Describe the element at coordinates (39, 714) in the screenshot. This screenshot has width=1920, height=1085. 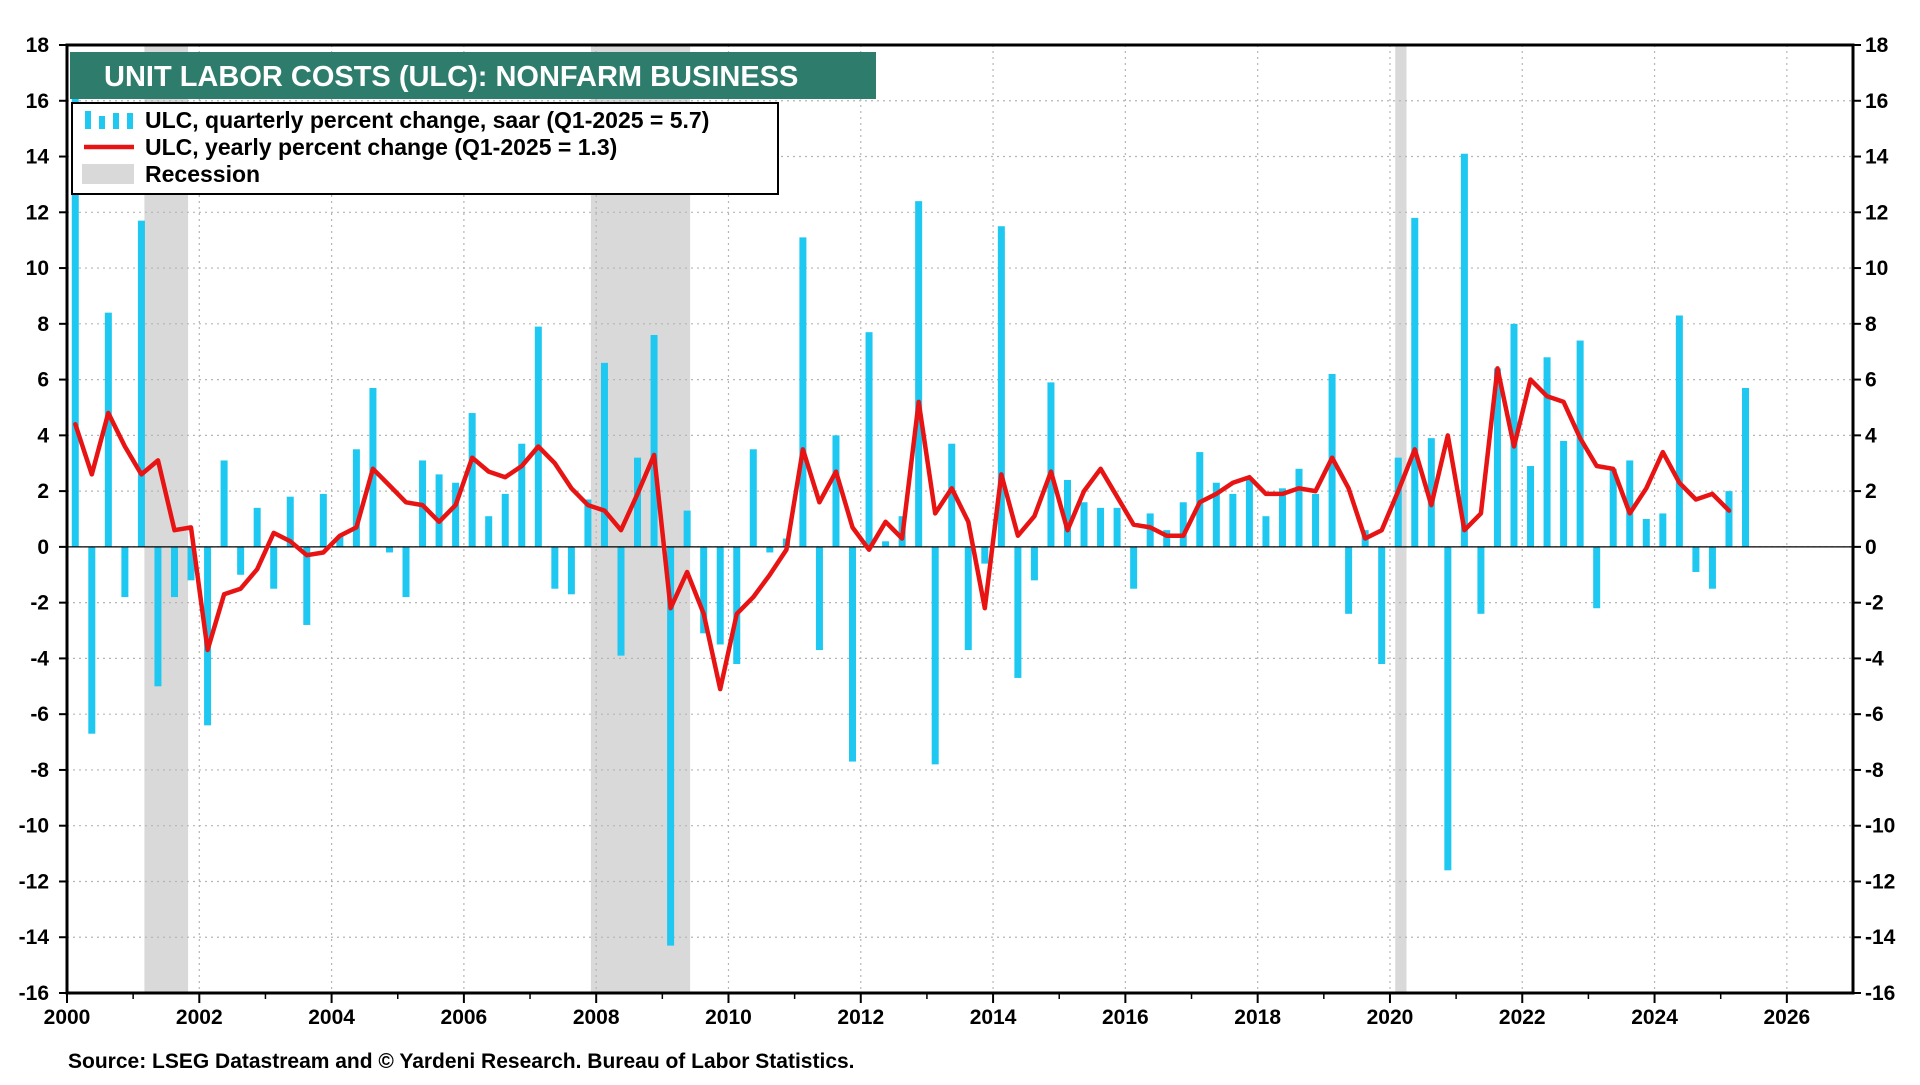
I see `y-tick-label-left: -6` at that location.